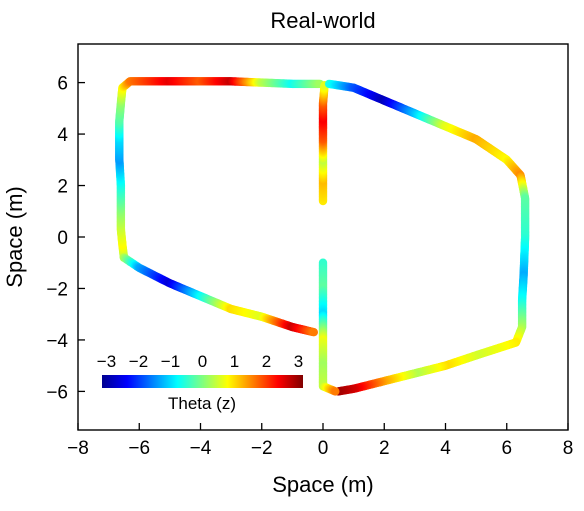 The width and height of the screenshot is (584, 511). What do you see at coordinates (322, 20) in the screenshot?
I see `chart-title: Real-world` at bounding box center [322, 20].